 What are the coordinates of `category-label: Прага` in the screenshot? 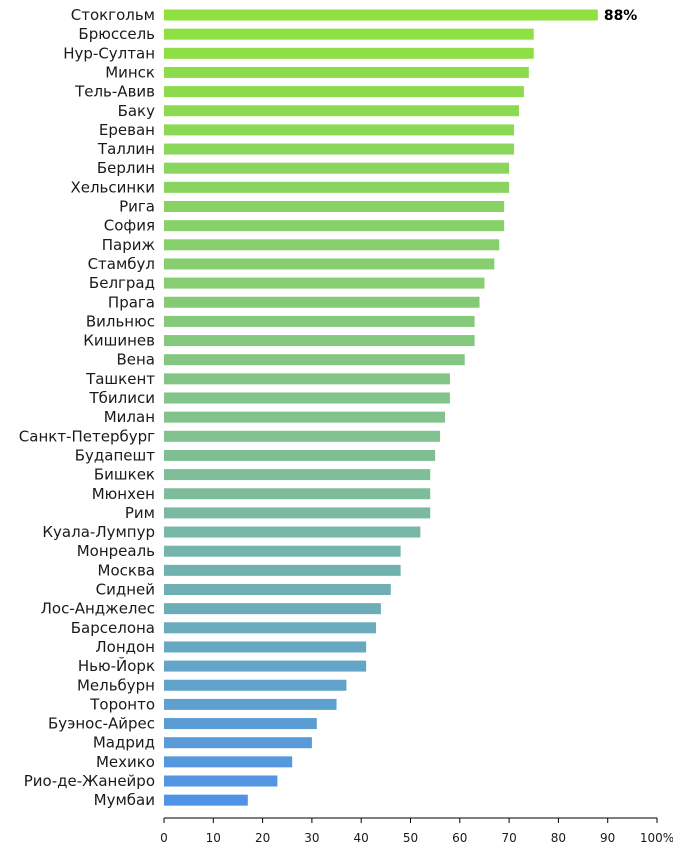 It's located at (131, 302).